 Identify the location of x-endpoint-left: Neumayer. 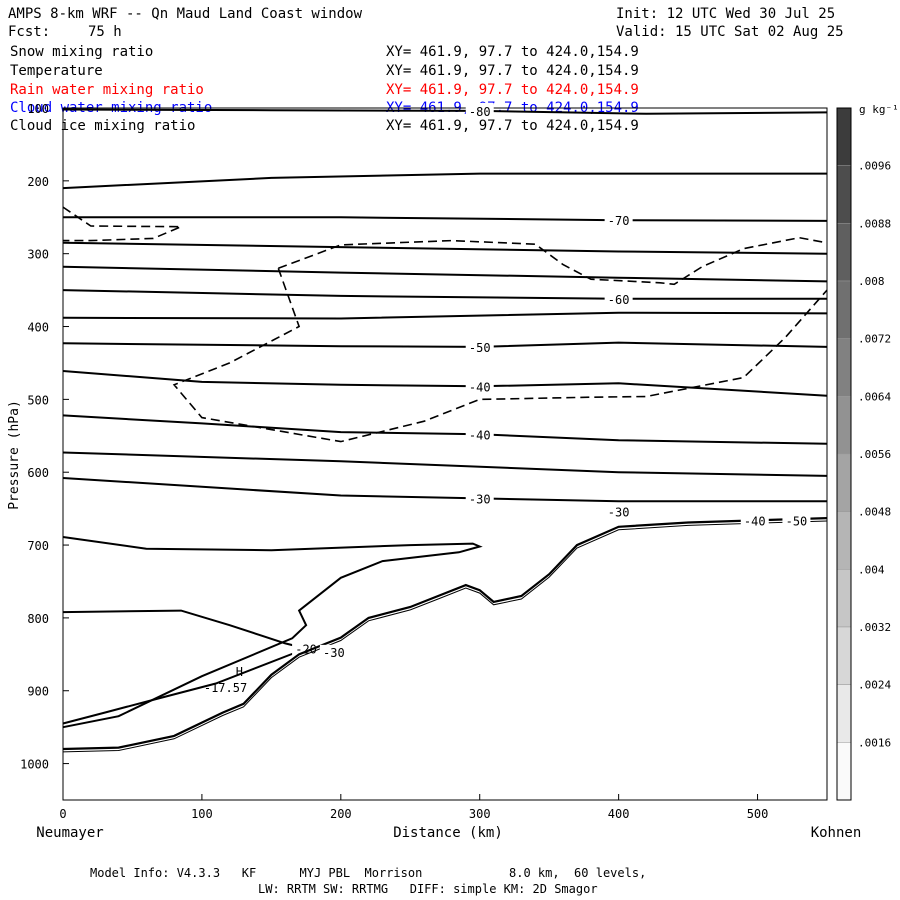
(69, 833).